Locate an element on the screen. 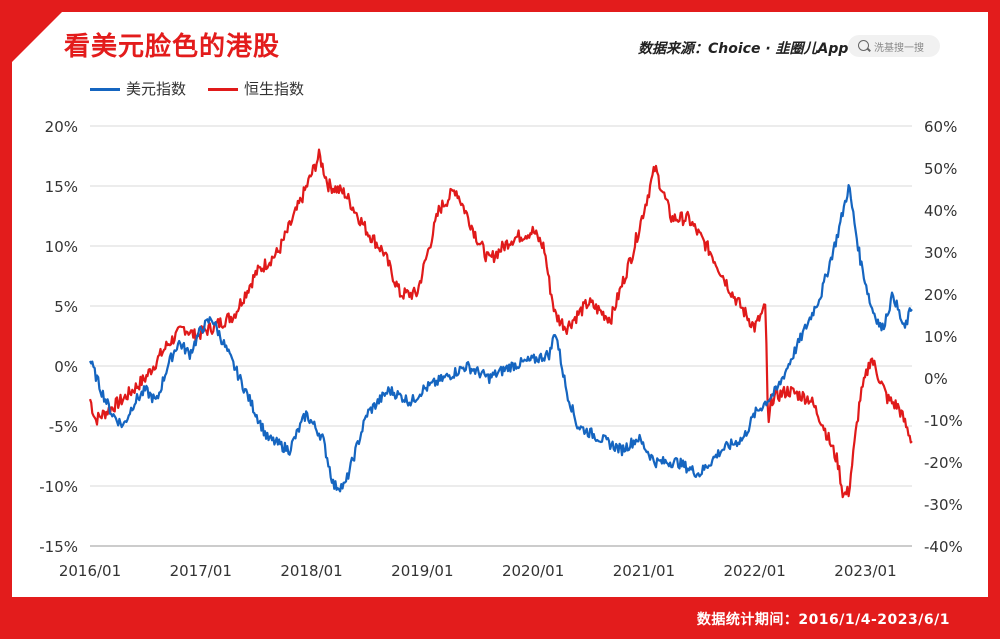 This screenshot has height=639, width=1000. x-tick-label: 2020/01 is located at coordinates (533, 571).